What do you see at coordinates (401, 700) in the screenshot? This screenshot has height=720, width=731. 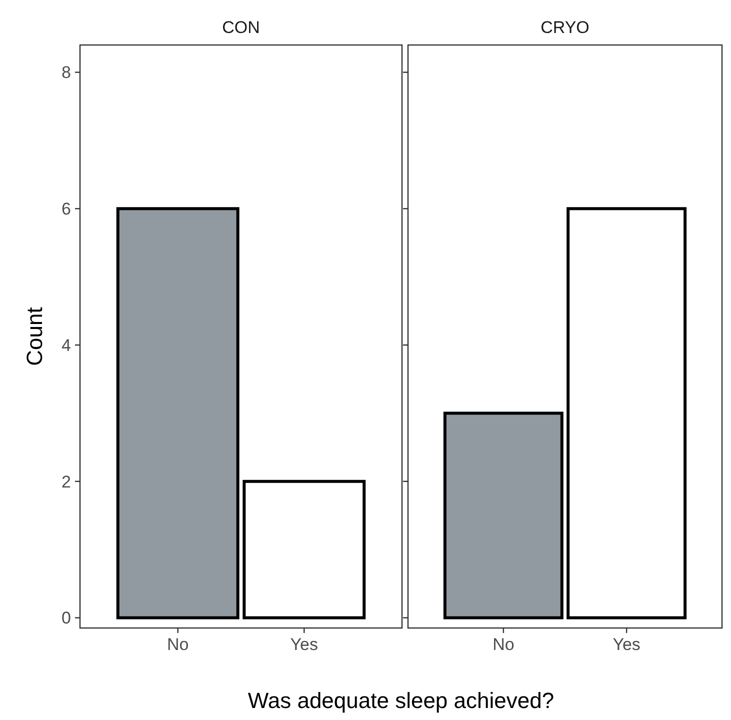 I see `x-axis-title: Was adequate sleep achieved?` at bounding box center [401, 700].